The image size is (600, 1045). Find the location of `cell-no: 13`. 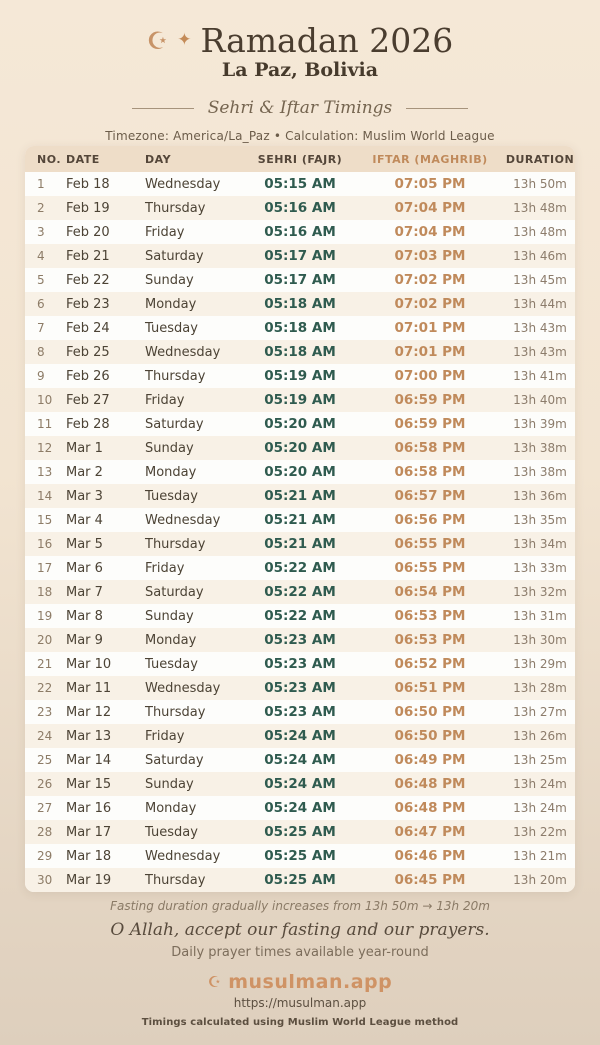

cell-no: 13 is located at coordinates (45, 472).